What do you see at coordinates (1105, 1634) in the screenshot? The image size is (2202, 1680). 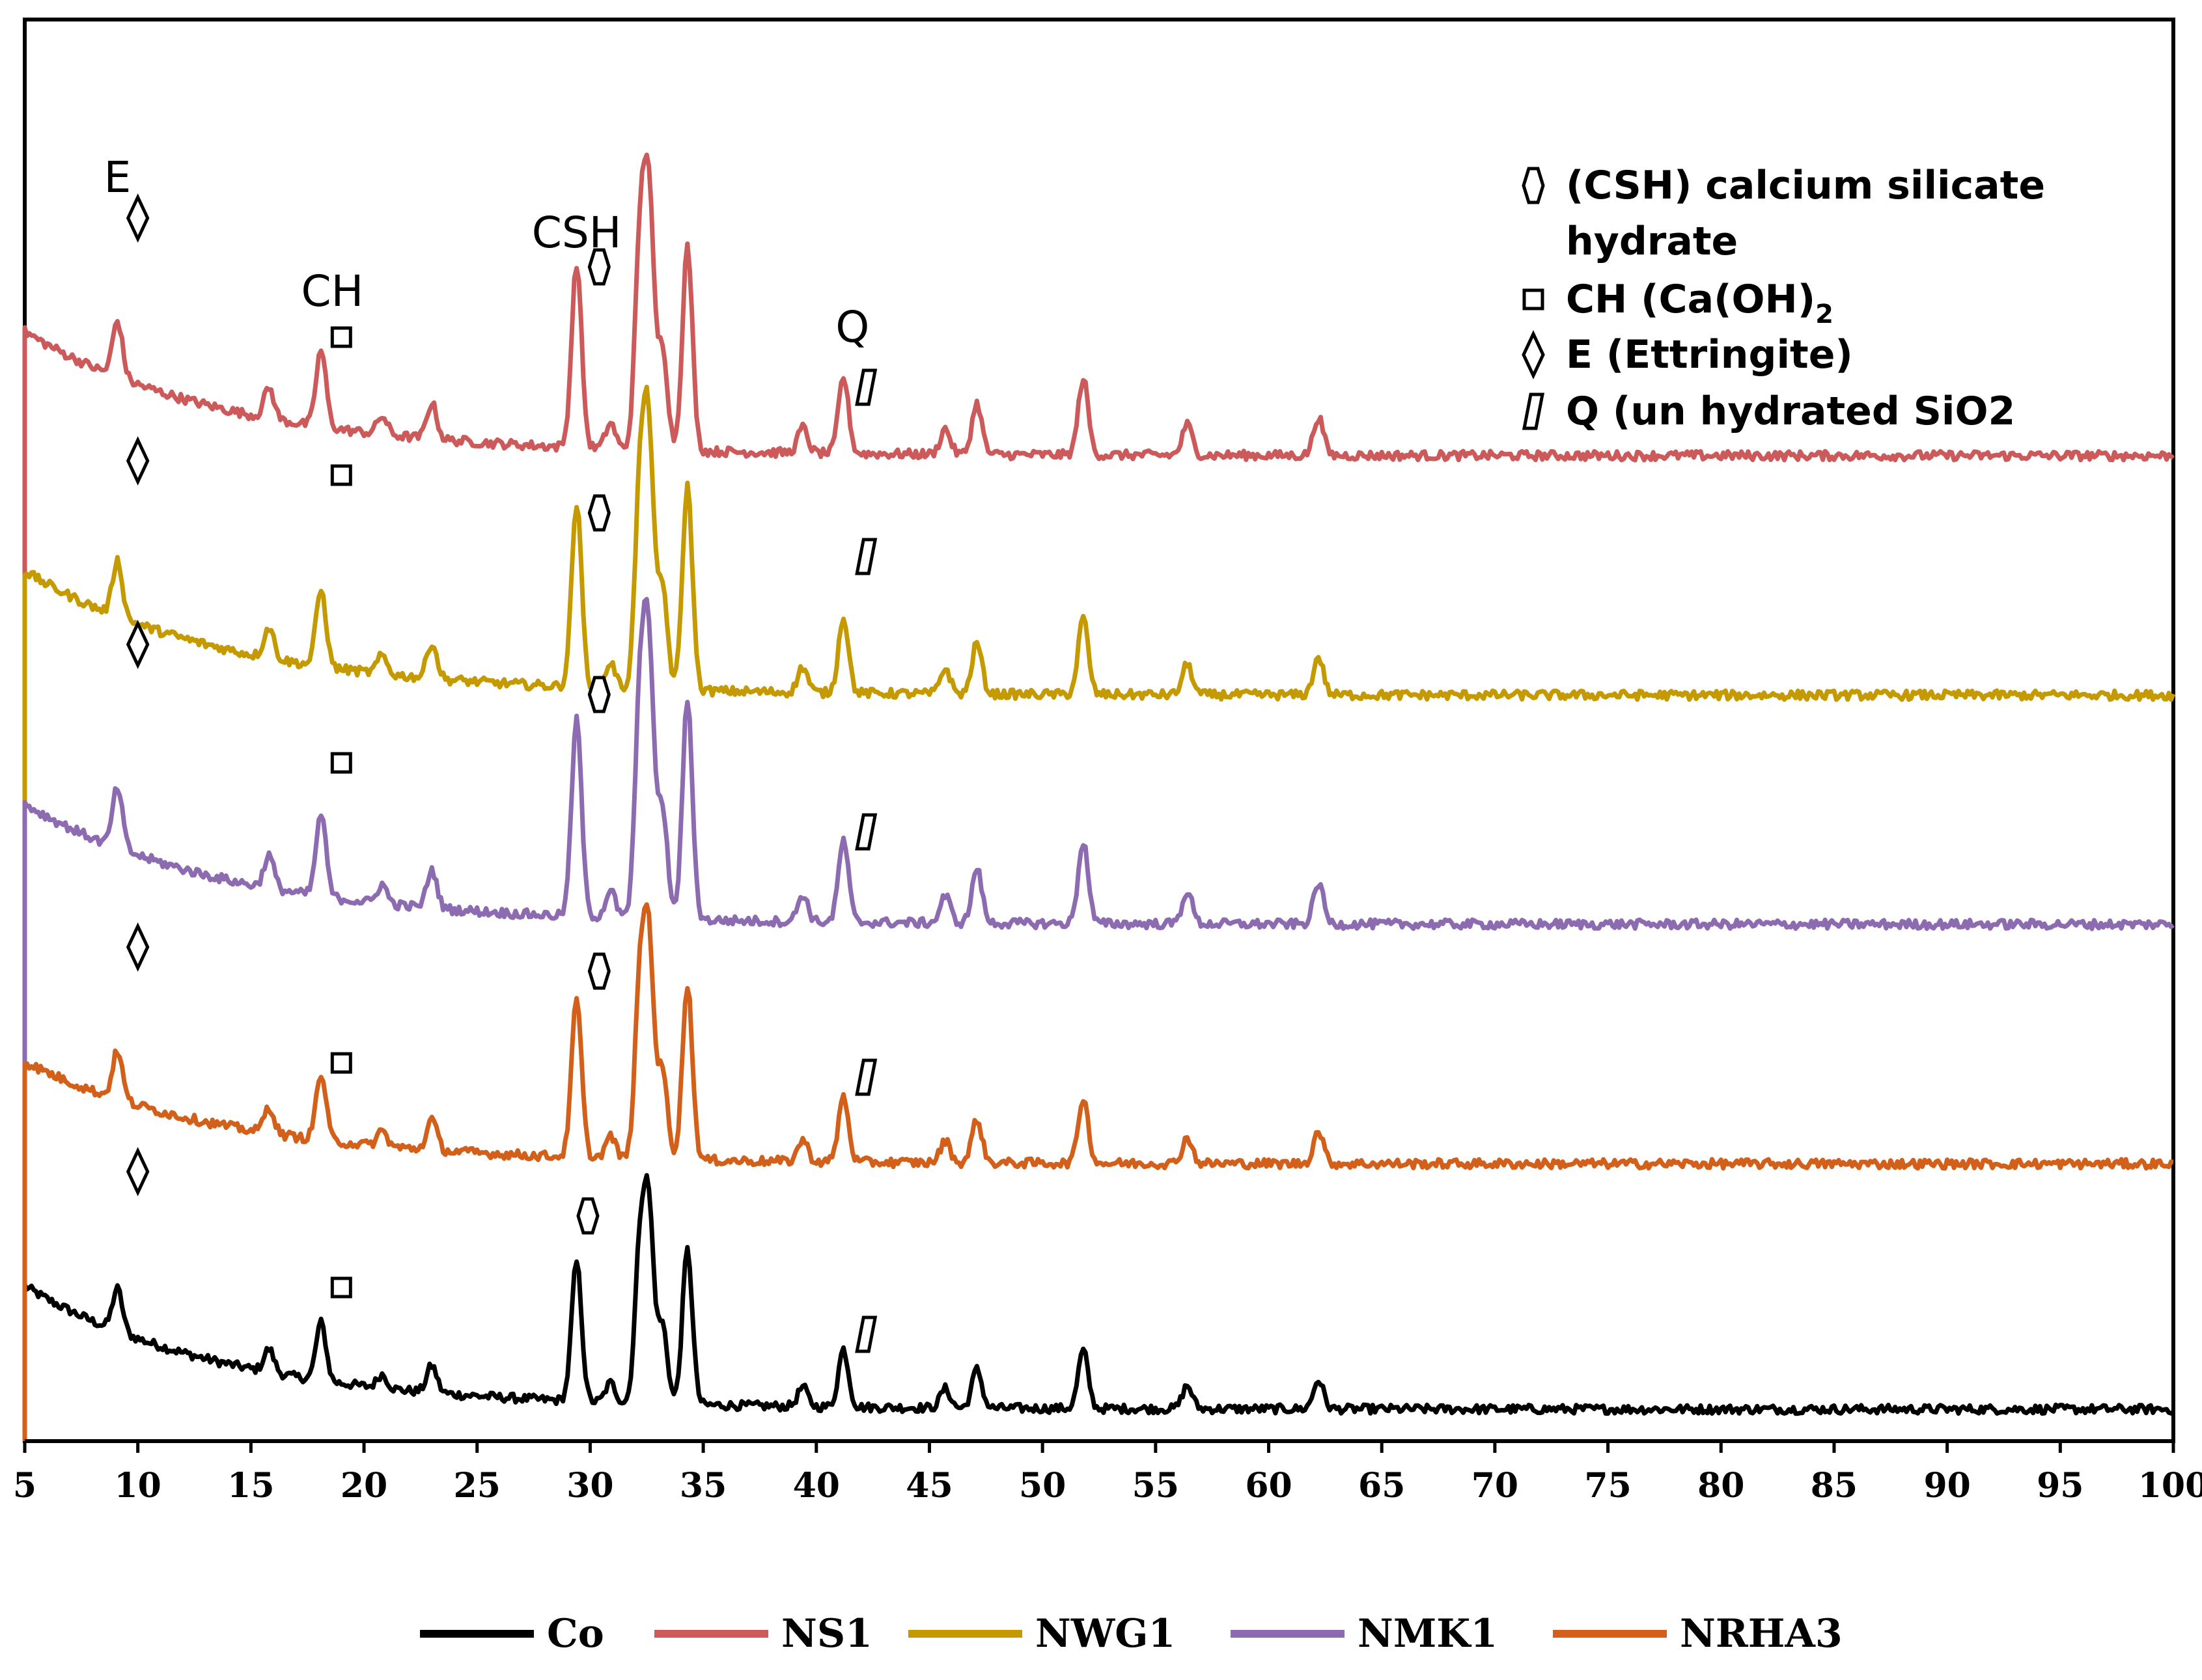 I see `legend-label-nwg1: NWG1` at bounding box center [1105, 1634].